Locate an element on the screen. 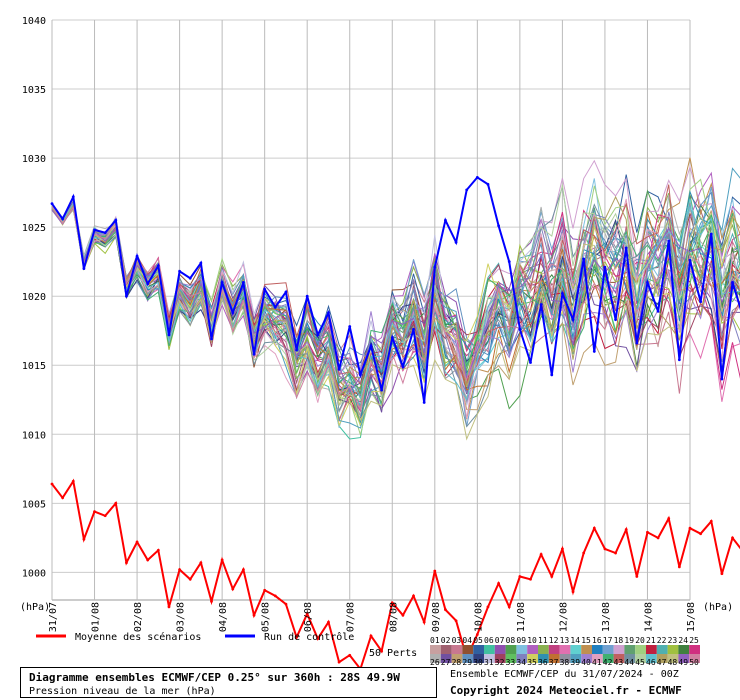 The width and height of the screenshot is (740, 700). perturbation-number: 19 is located at coordinates (629, 640).